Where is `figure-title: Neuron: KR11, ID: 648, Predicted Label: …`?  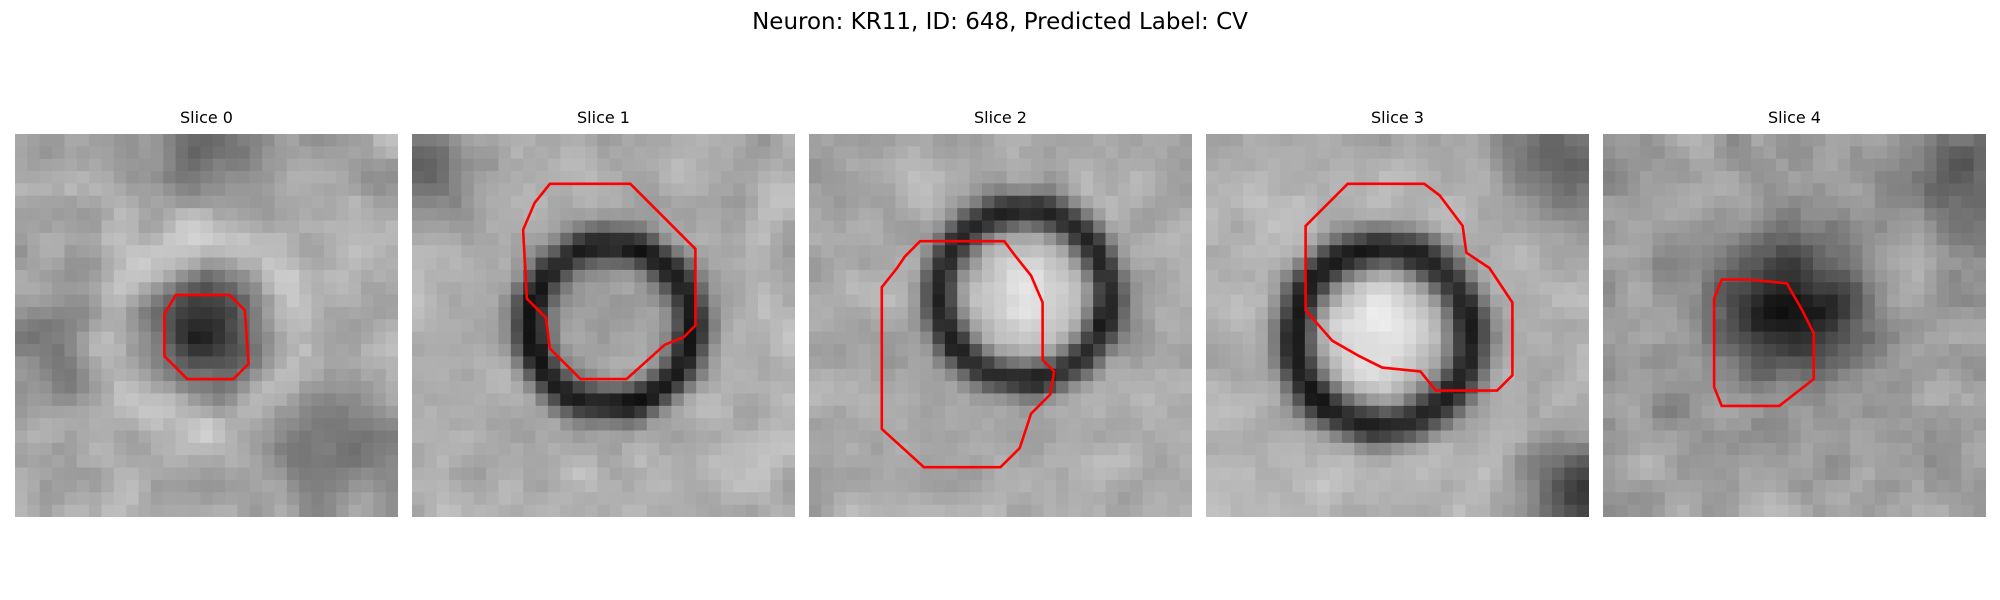
figure-title: Neuron: KR11, ID: 648, Predicted Label: … is located at coordinates (1000, 22).